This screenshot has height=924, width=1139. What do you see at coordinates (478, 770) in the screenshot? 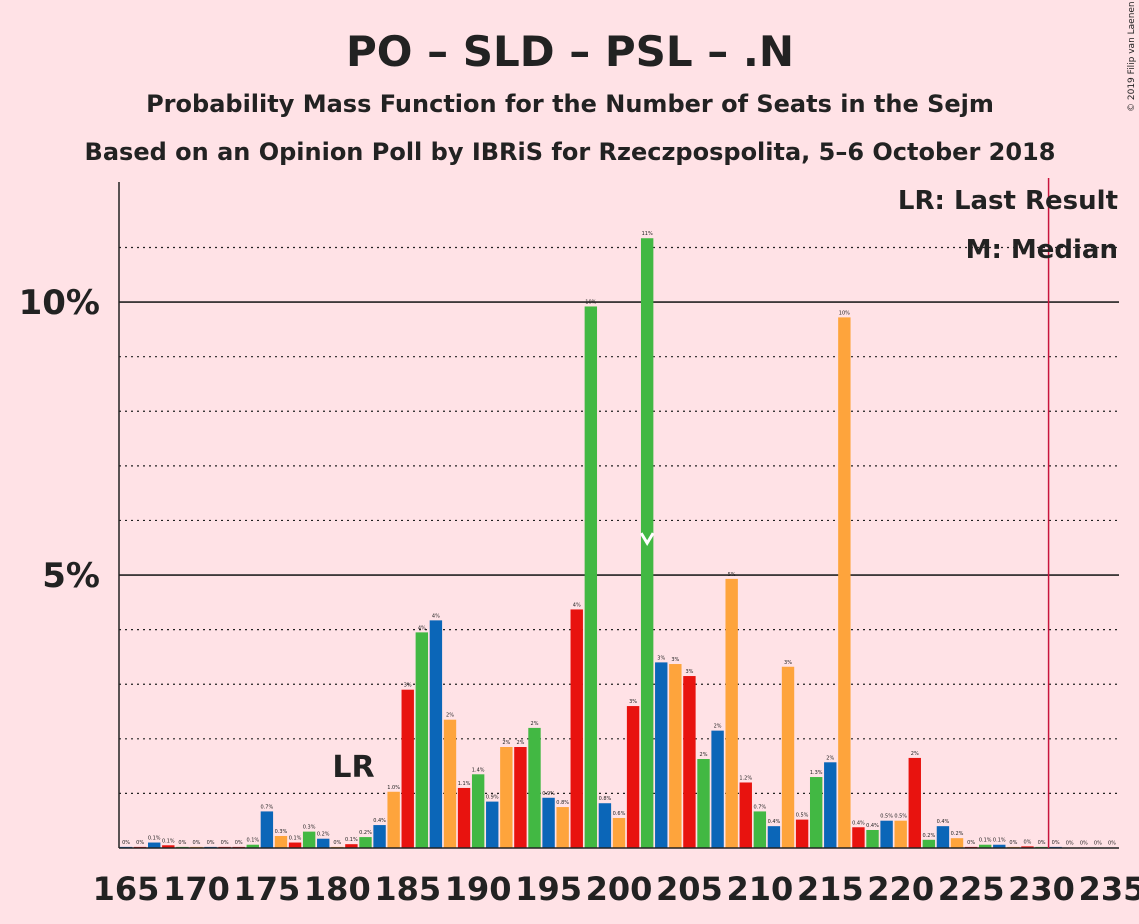
I see `bar-value-label: 1.4%` at bounding box center [478, 770].